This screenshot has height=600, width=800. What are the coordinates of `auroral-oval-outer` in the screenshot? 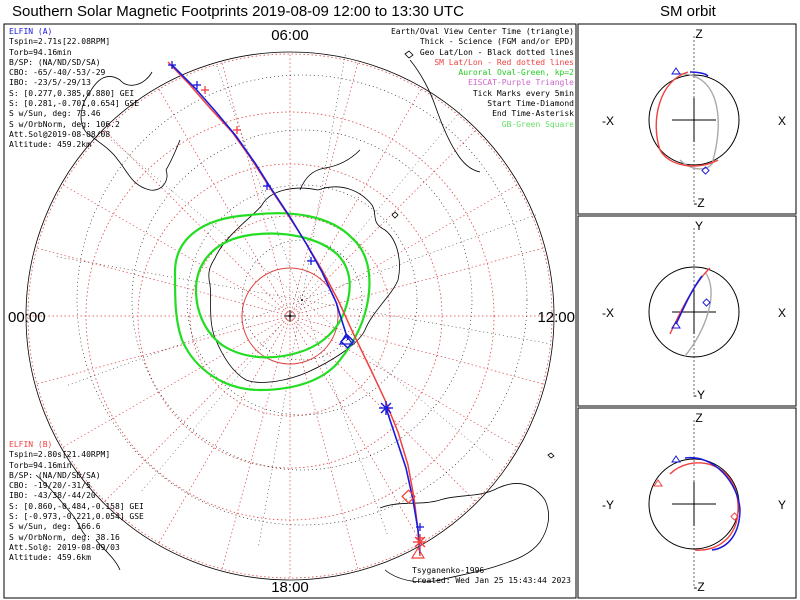 It's located at (272, 302).